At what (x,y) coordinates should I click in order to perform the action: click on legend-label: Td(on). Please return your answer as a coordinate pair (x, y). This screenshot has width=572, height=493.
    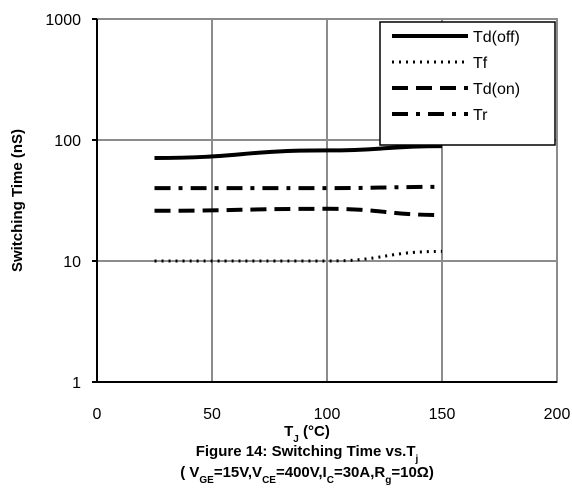
    Looking at the image, I should click on (496, 89).